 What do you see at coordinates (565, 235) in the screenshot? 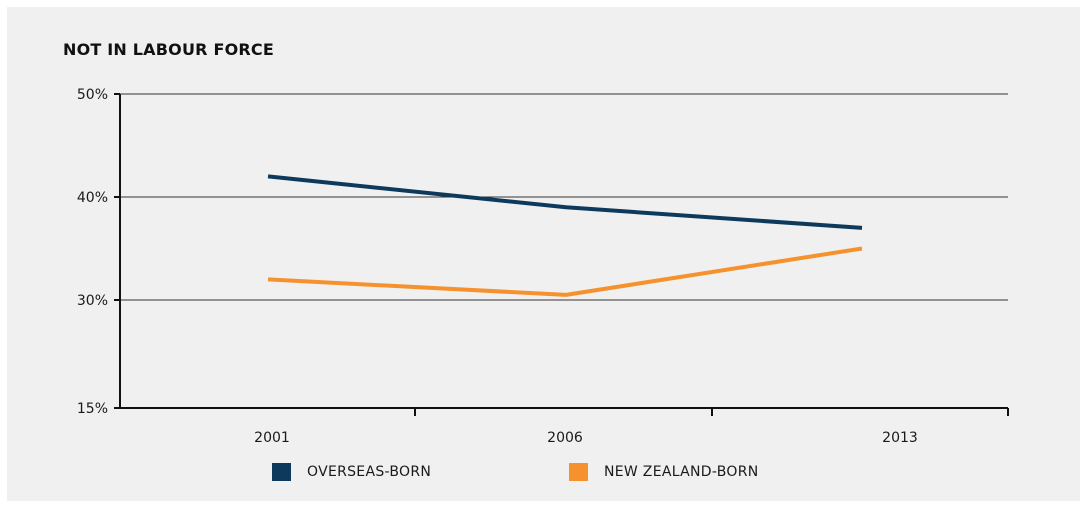
I see `series-lines` at bounding box center [565, 235].